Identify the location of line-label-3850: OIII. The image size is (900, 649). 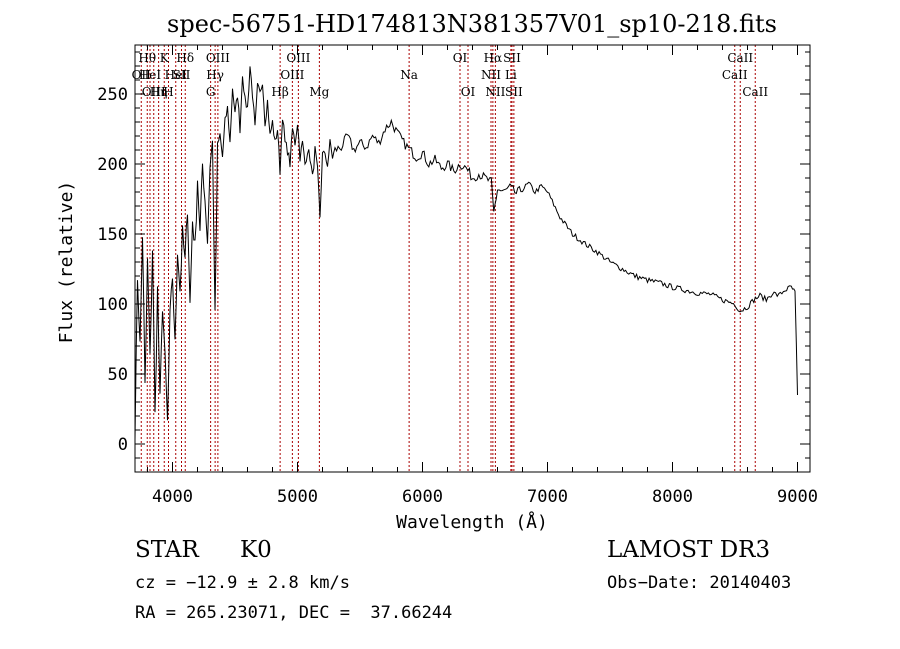
(154, 92).